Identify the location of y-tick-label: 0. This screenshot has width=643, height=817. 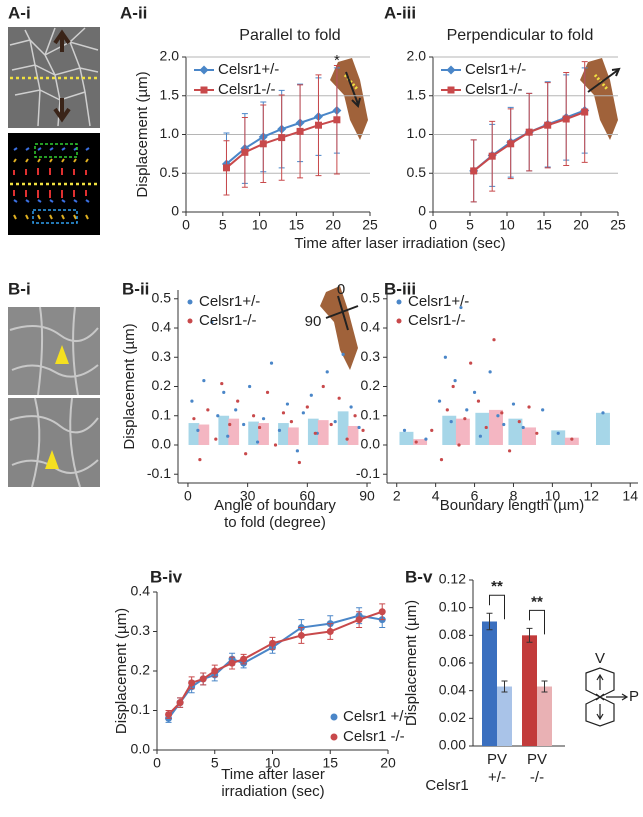
(175, 211).